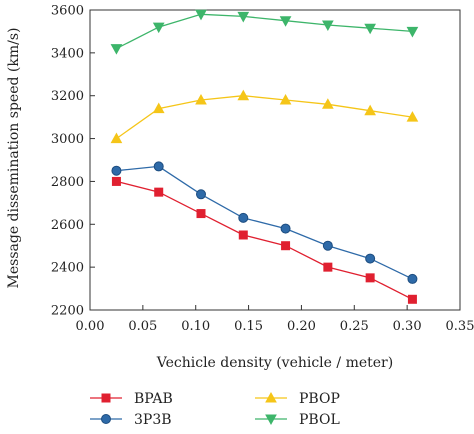  What do you see at coordinates (67, 311) in the screenshot?
I see `y-tick-label: 2200` at bounding box center [67, 311].